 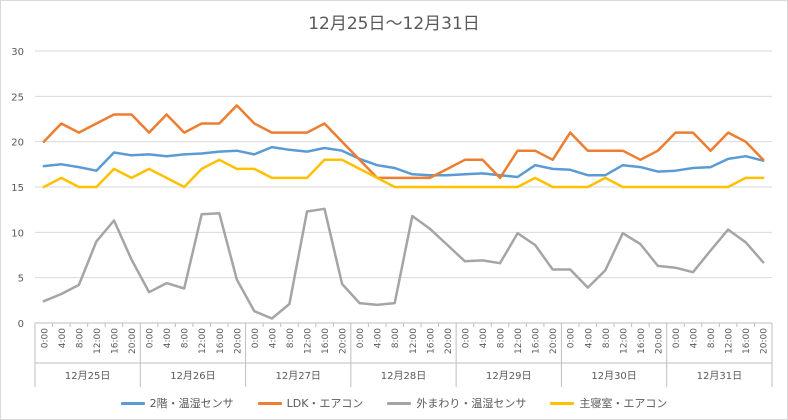 What do you see at coordinates (508, 376) in the screenshot?
I see `day-label: 12月29日` at bounding box center [508, 376].